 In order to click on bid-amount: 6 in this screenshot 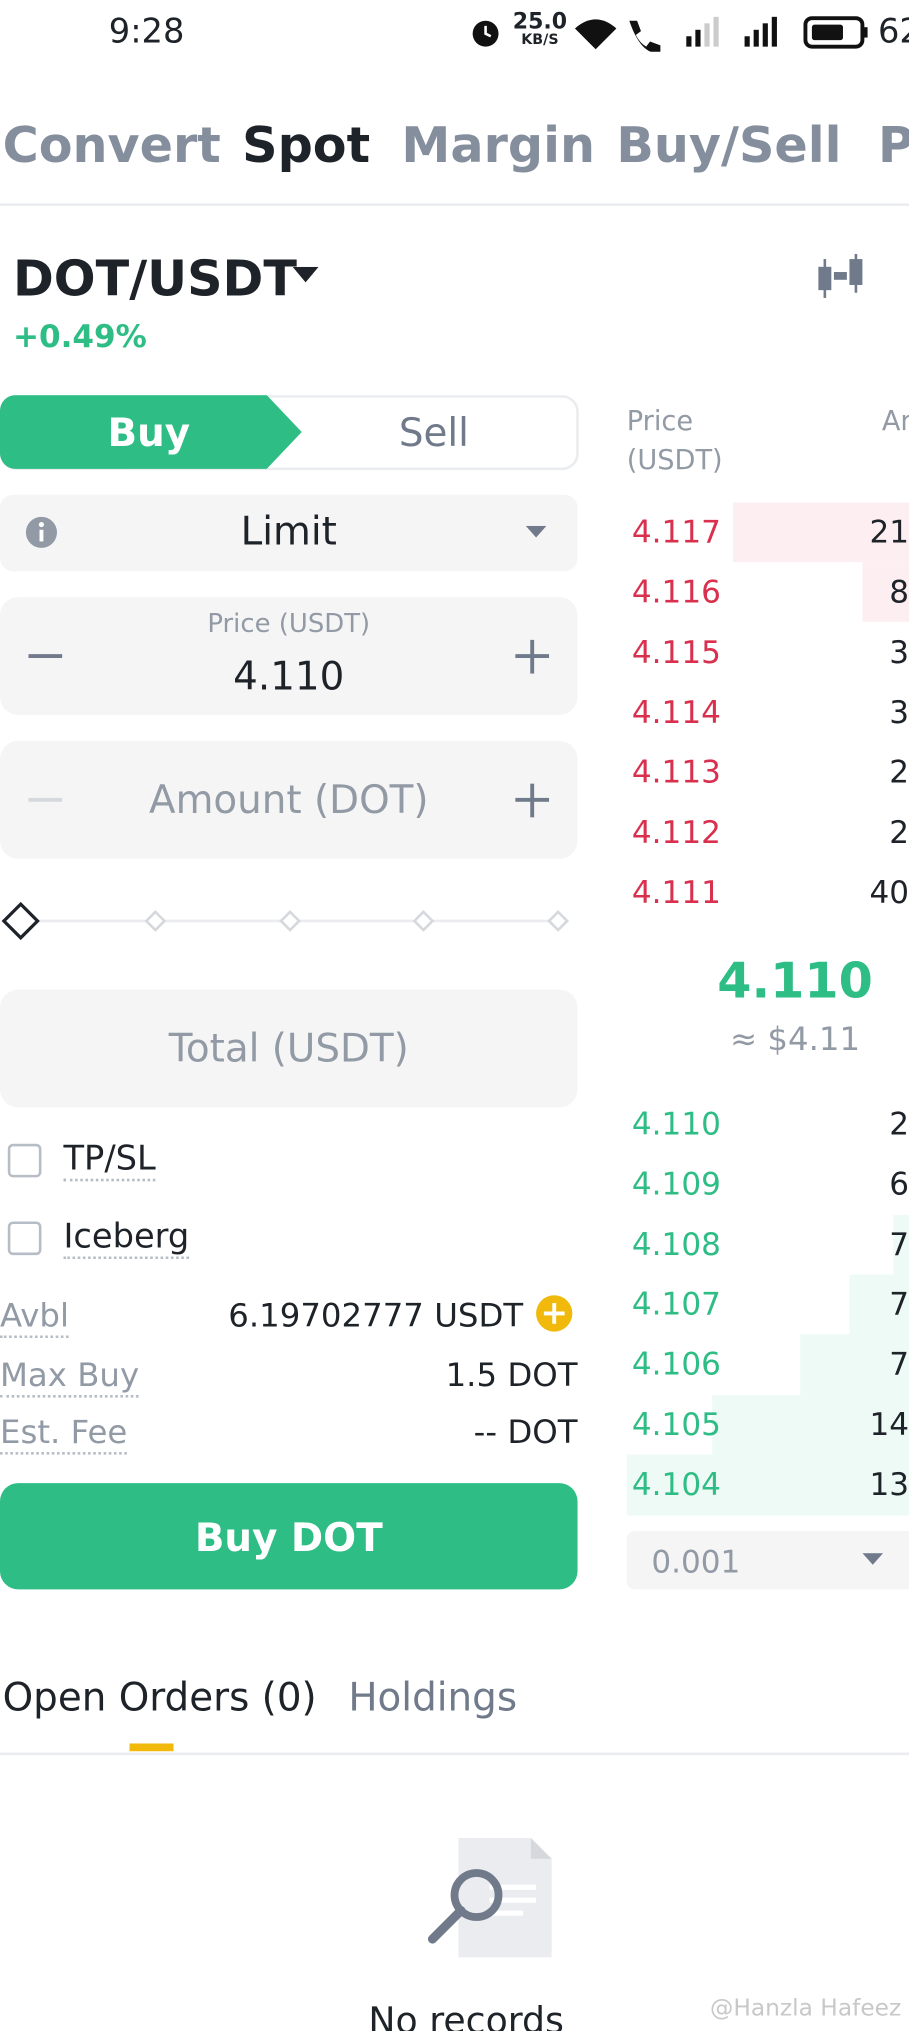, I will do `click(899, 1184)`.